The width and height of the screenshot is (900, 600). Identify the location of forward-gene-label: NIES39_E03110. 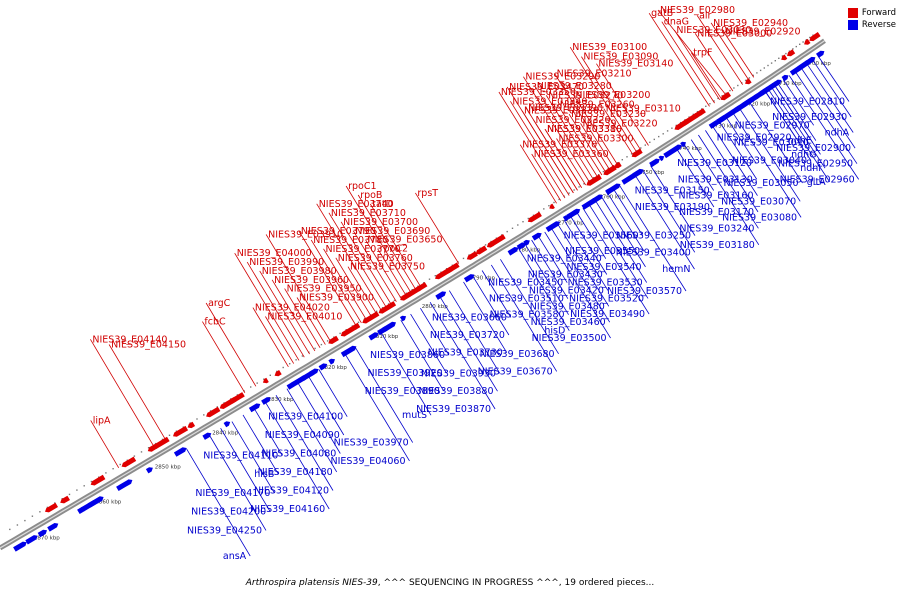
(643, 109).